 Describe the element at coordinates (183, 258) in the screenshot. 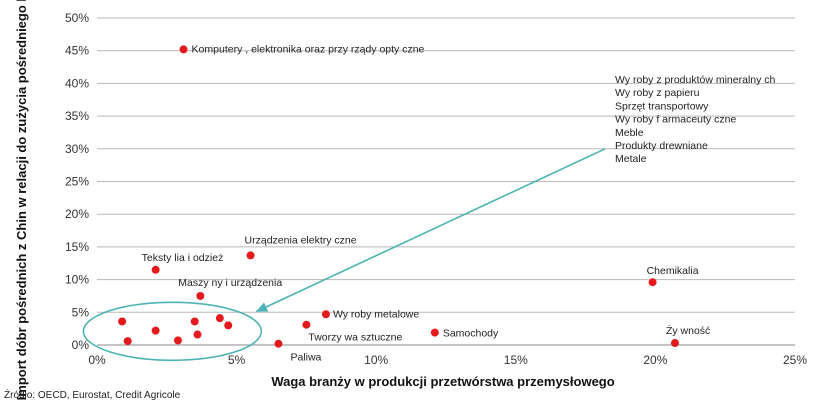

I see `point-label: Teksty lia i odzież` at that location.